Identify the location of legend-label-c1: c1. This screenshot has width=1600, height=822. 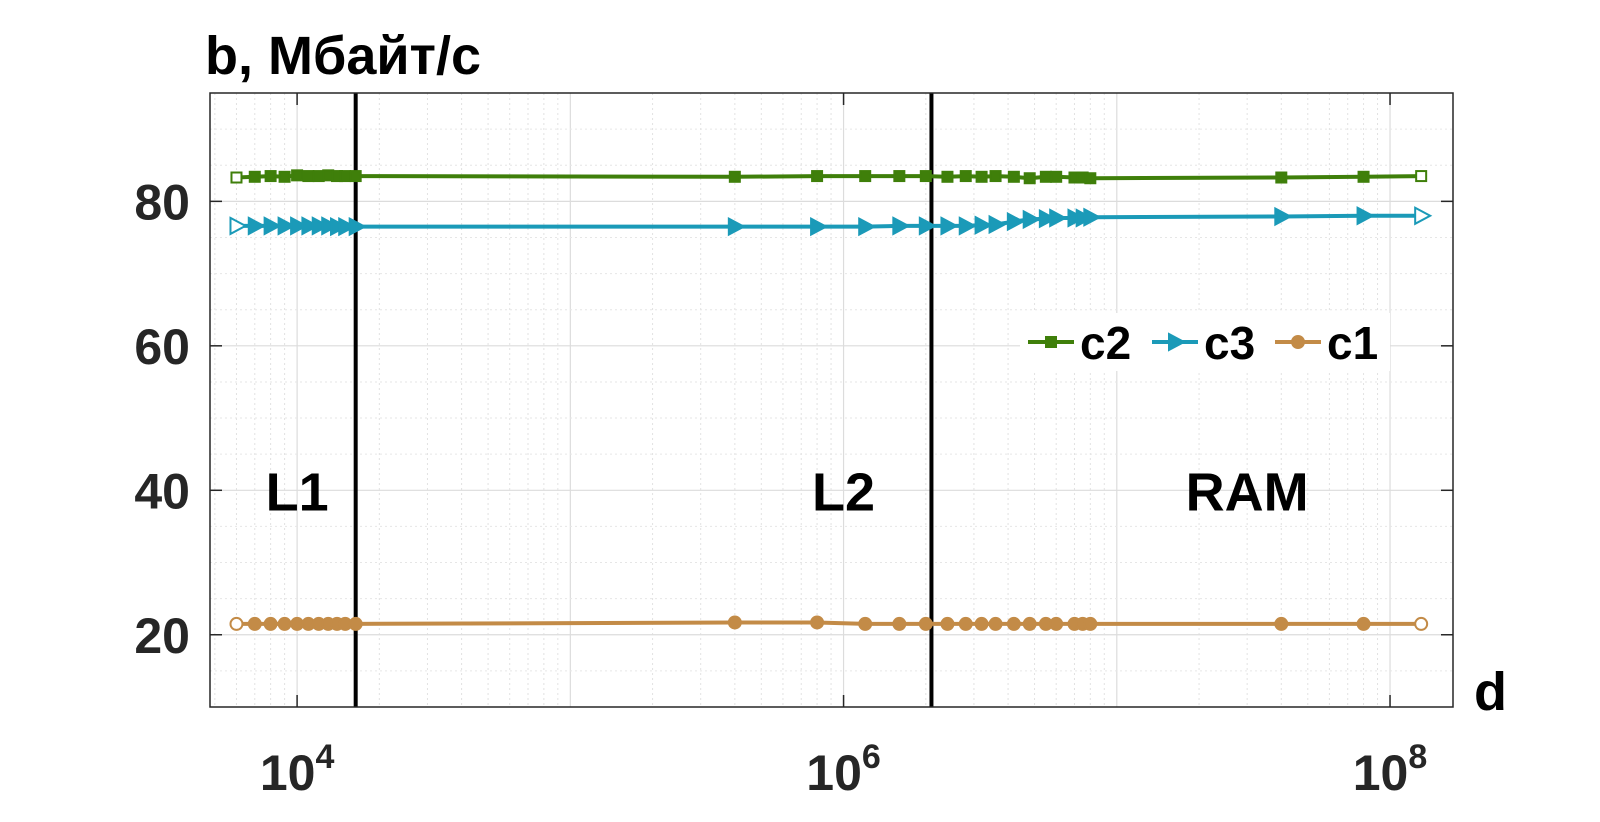
(1352, 343).